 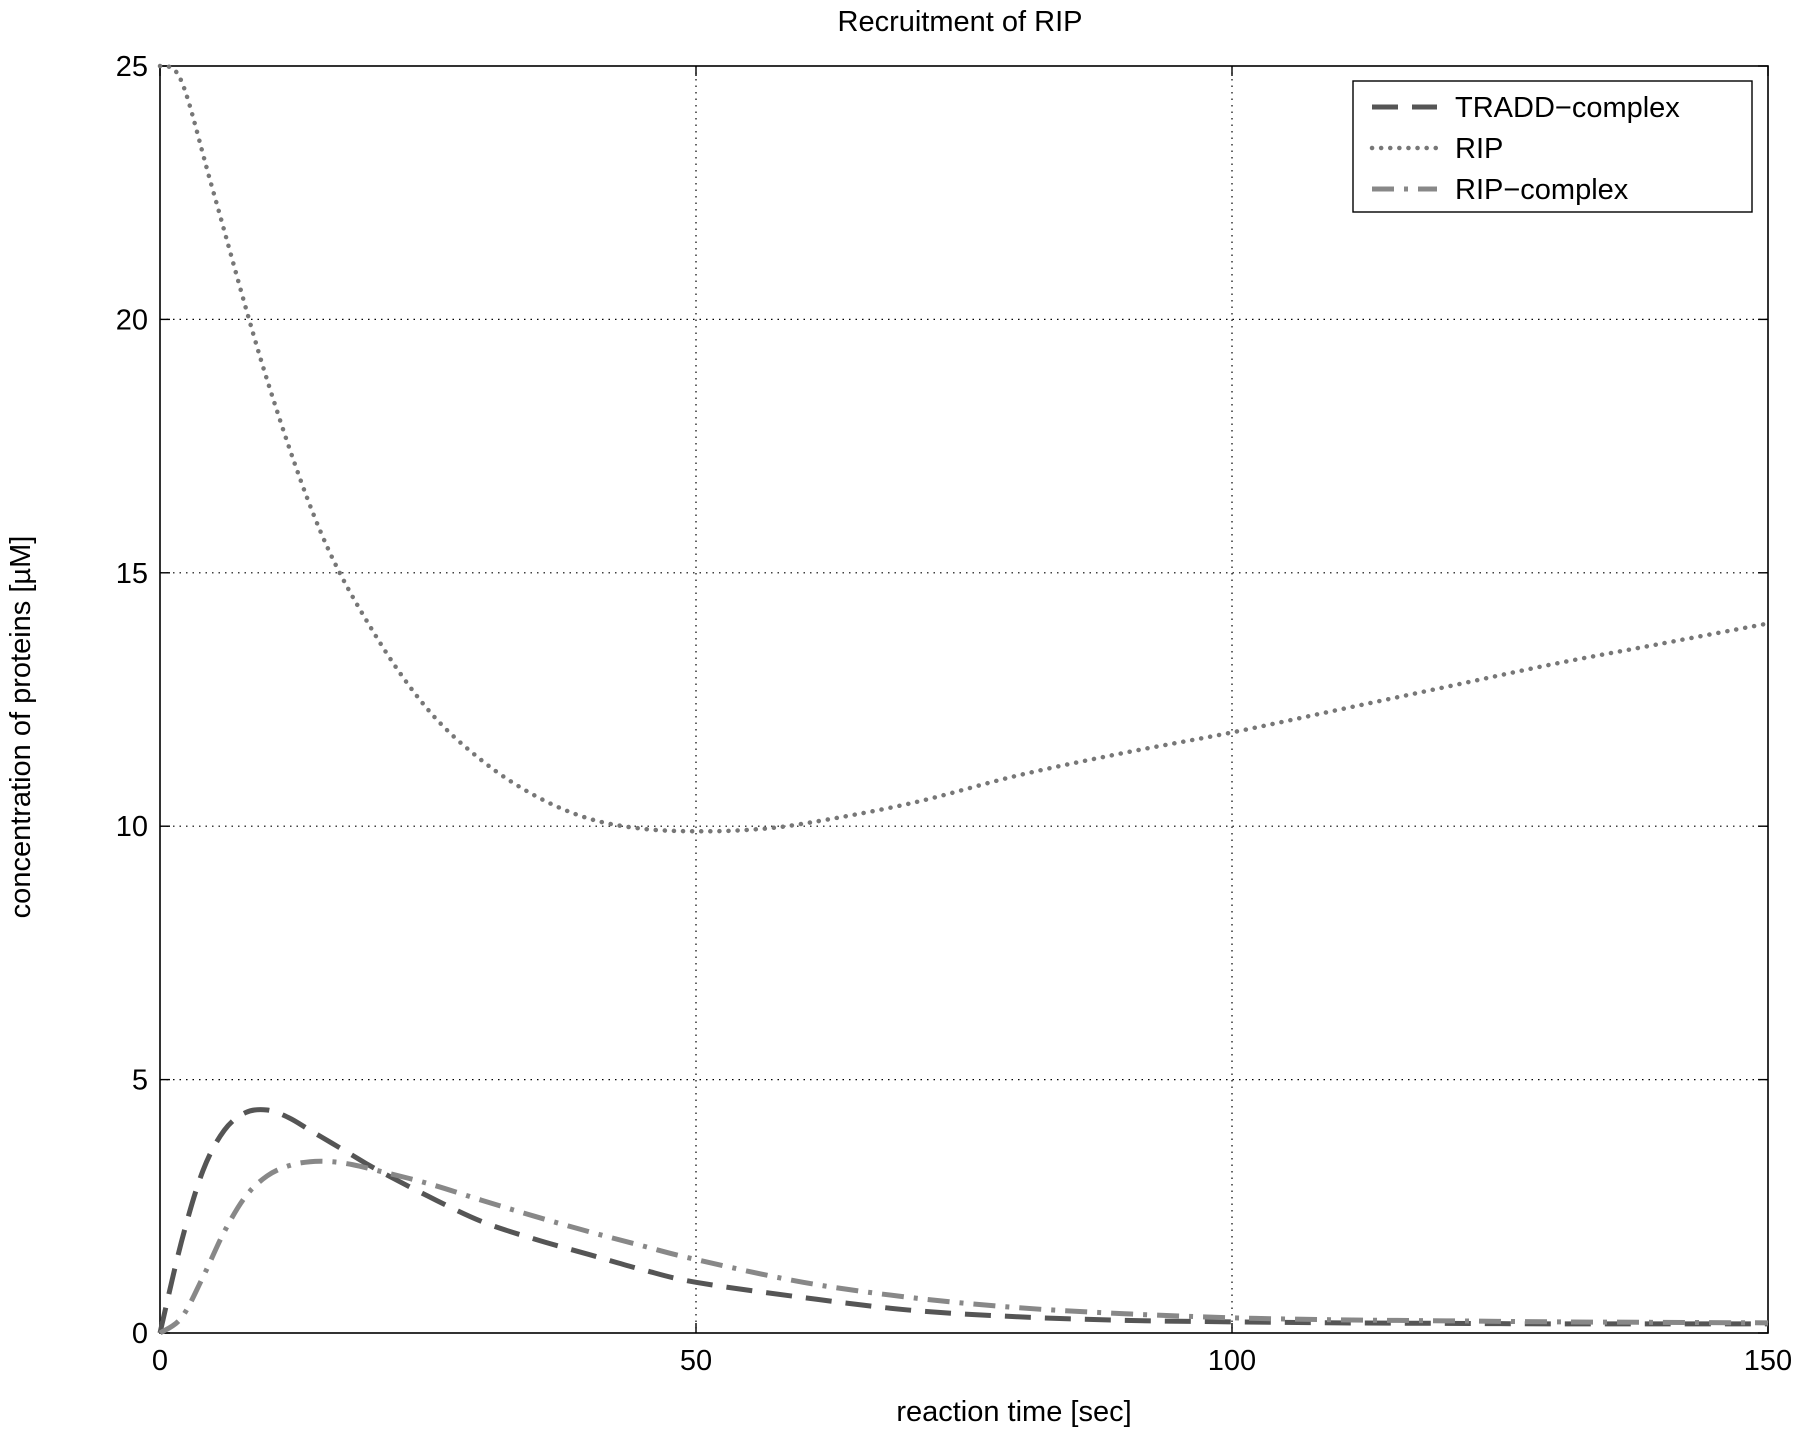 What do you see at coordinates (132, 574) in the screenshot?
I see `y-tick-label: 15` at bounding box center [132, 574].